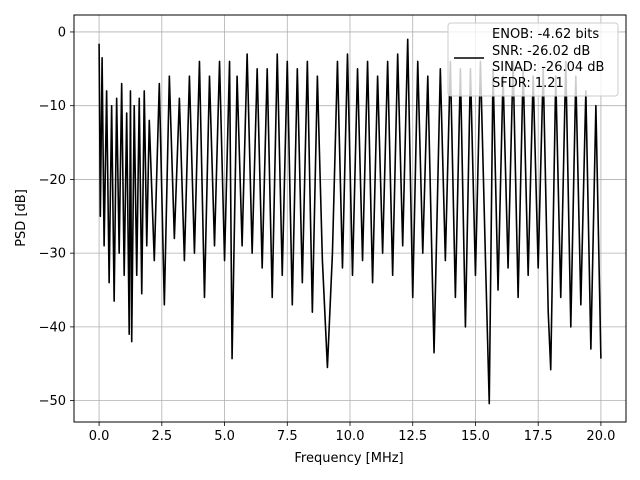 The width and height of the screenshot is (640, 480). I want to click on x-tick-label: 15.0, so click(475, 436).